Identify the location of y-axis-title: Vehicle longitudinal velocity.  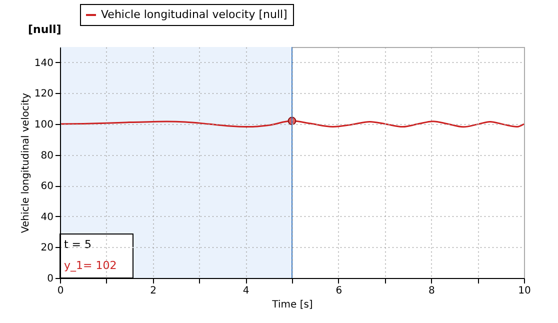
(26, 163).